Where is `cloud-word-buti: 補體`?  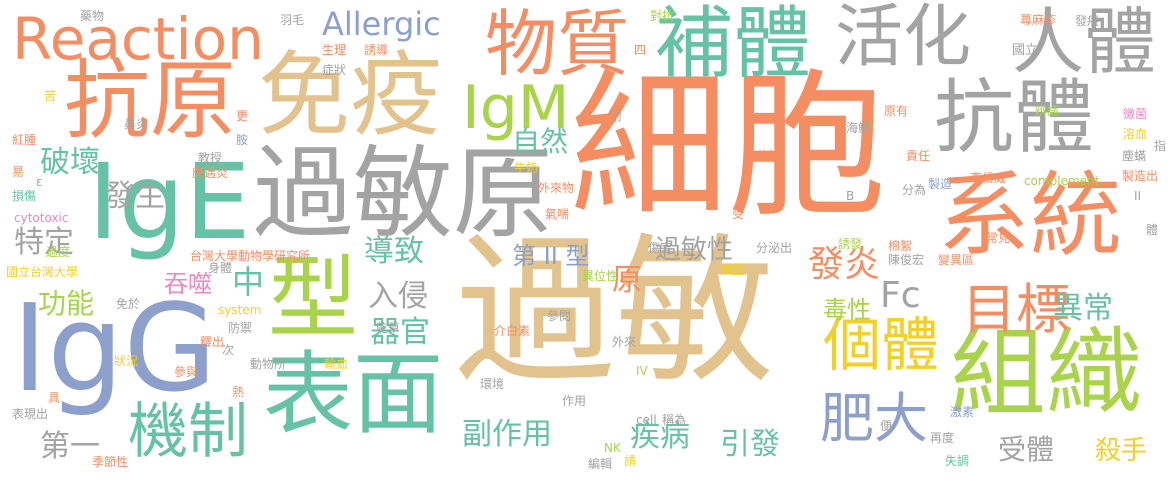 cloud-word-buti: 補體 is located at coordinates (733, 44).